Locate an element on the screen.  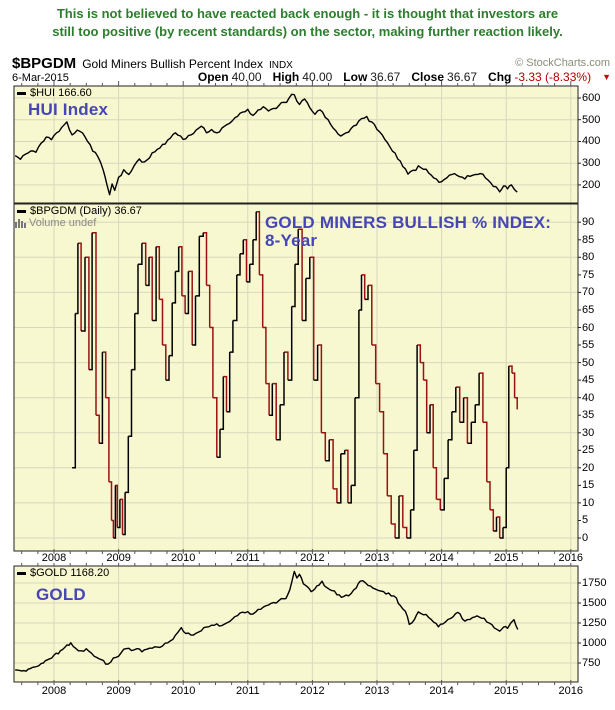
bpgdm-ytick-75: 75 is located at coordinates (588, 274).